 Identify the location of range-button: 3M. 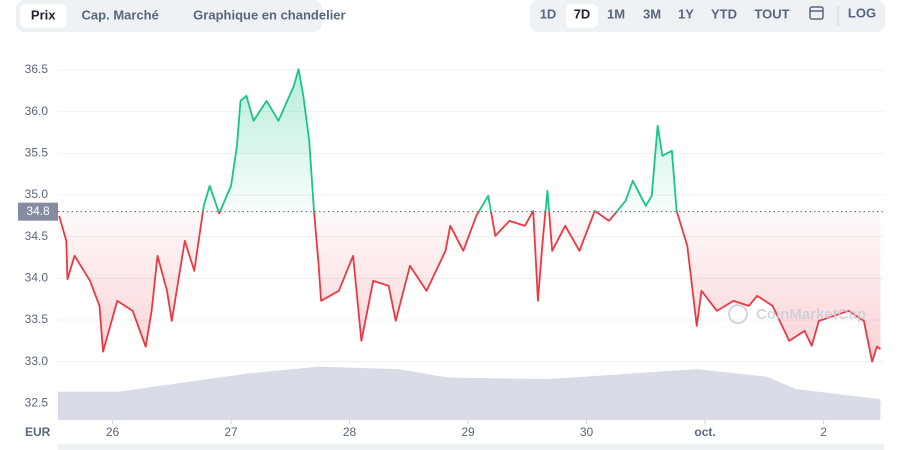
(652, 13).